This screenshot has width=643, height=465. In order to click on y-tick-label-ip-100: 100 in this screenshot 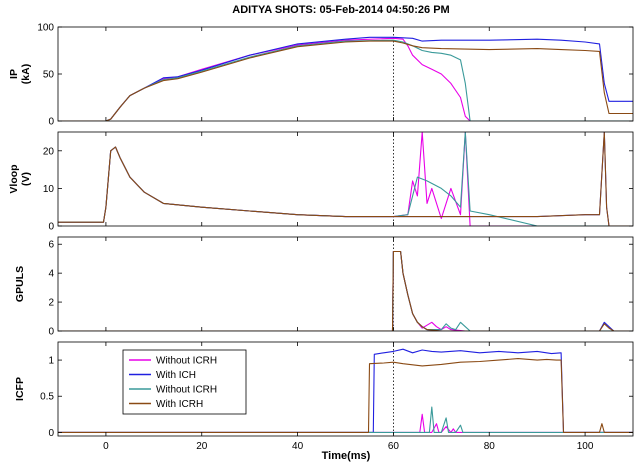, I will do `click(45, 28)`.